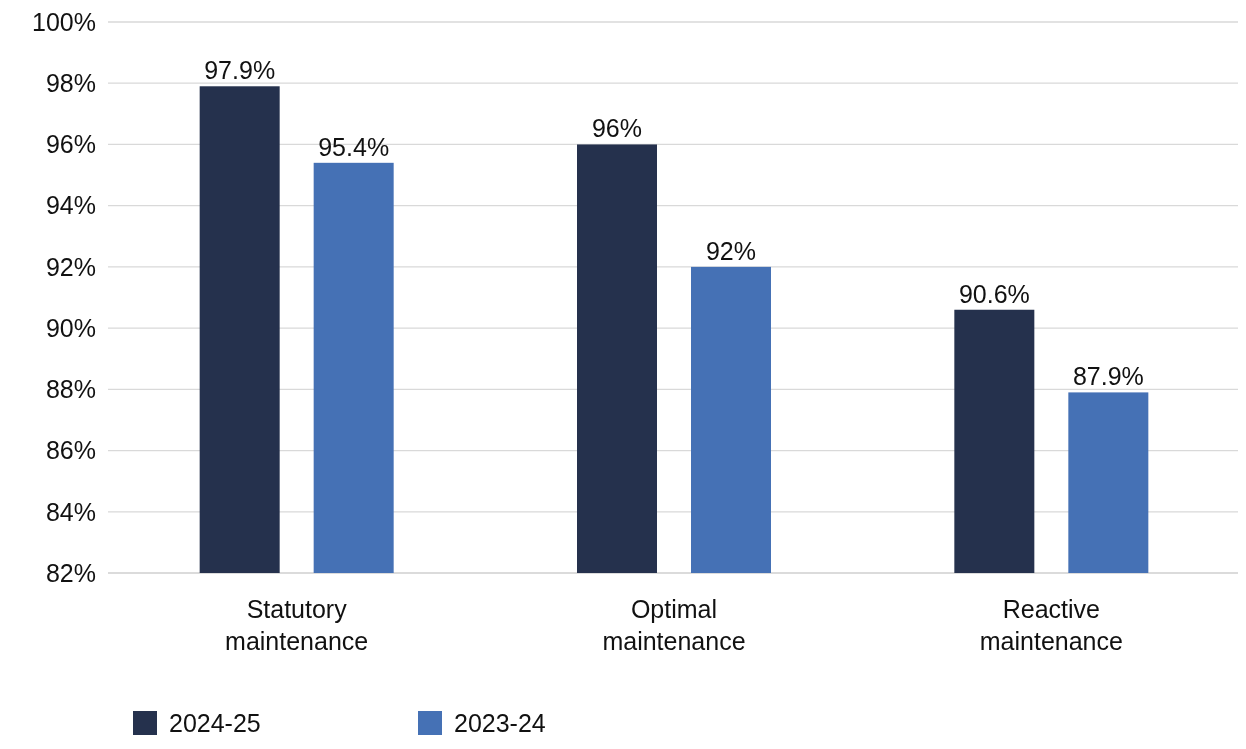 Image resolution: width=1246 pixels, height=749 pixels. Describe the element at coordinates (1051, 625) in the screenshot. I see `x-tick-label: Reactive maintenance` at that location.